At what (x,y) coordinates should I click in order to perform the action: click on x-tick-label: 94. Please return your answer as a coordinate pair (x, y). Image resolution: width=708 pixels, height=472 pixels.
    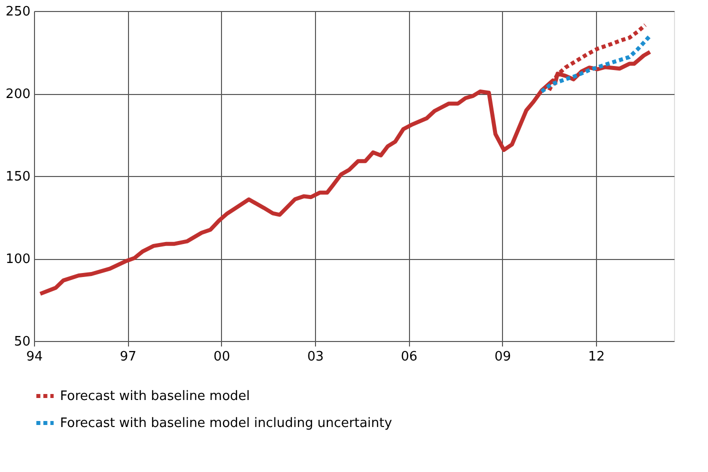
    Looking at the image, I should click on (34, 357).